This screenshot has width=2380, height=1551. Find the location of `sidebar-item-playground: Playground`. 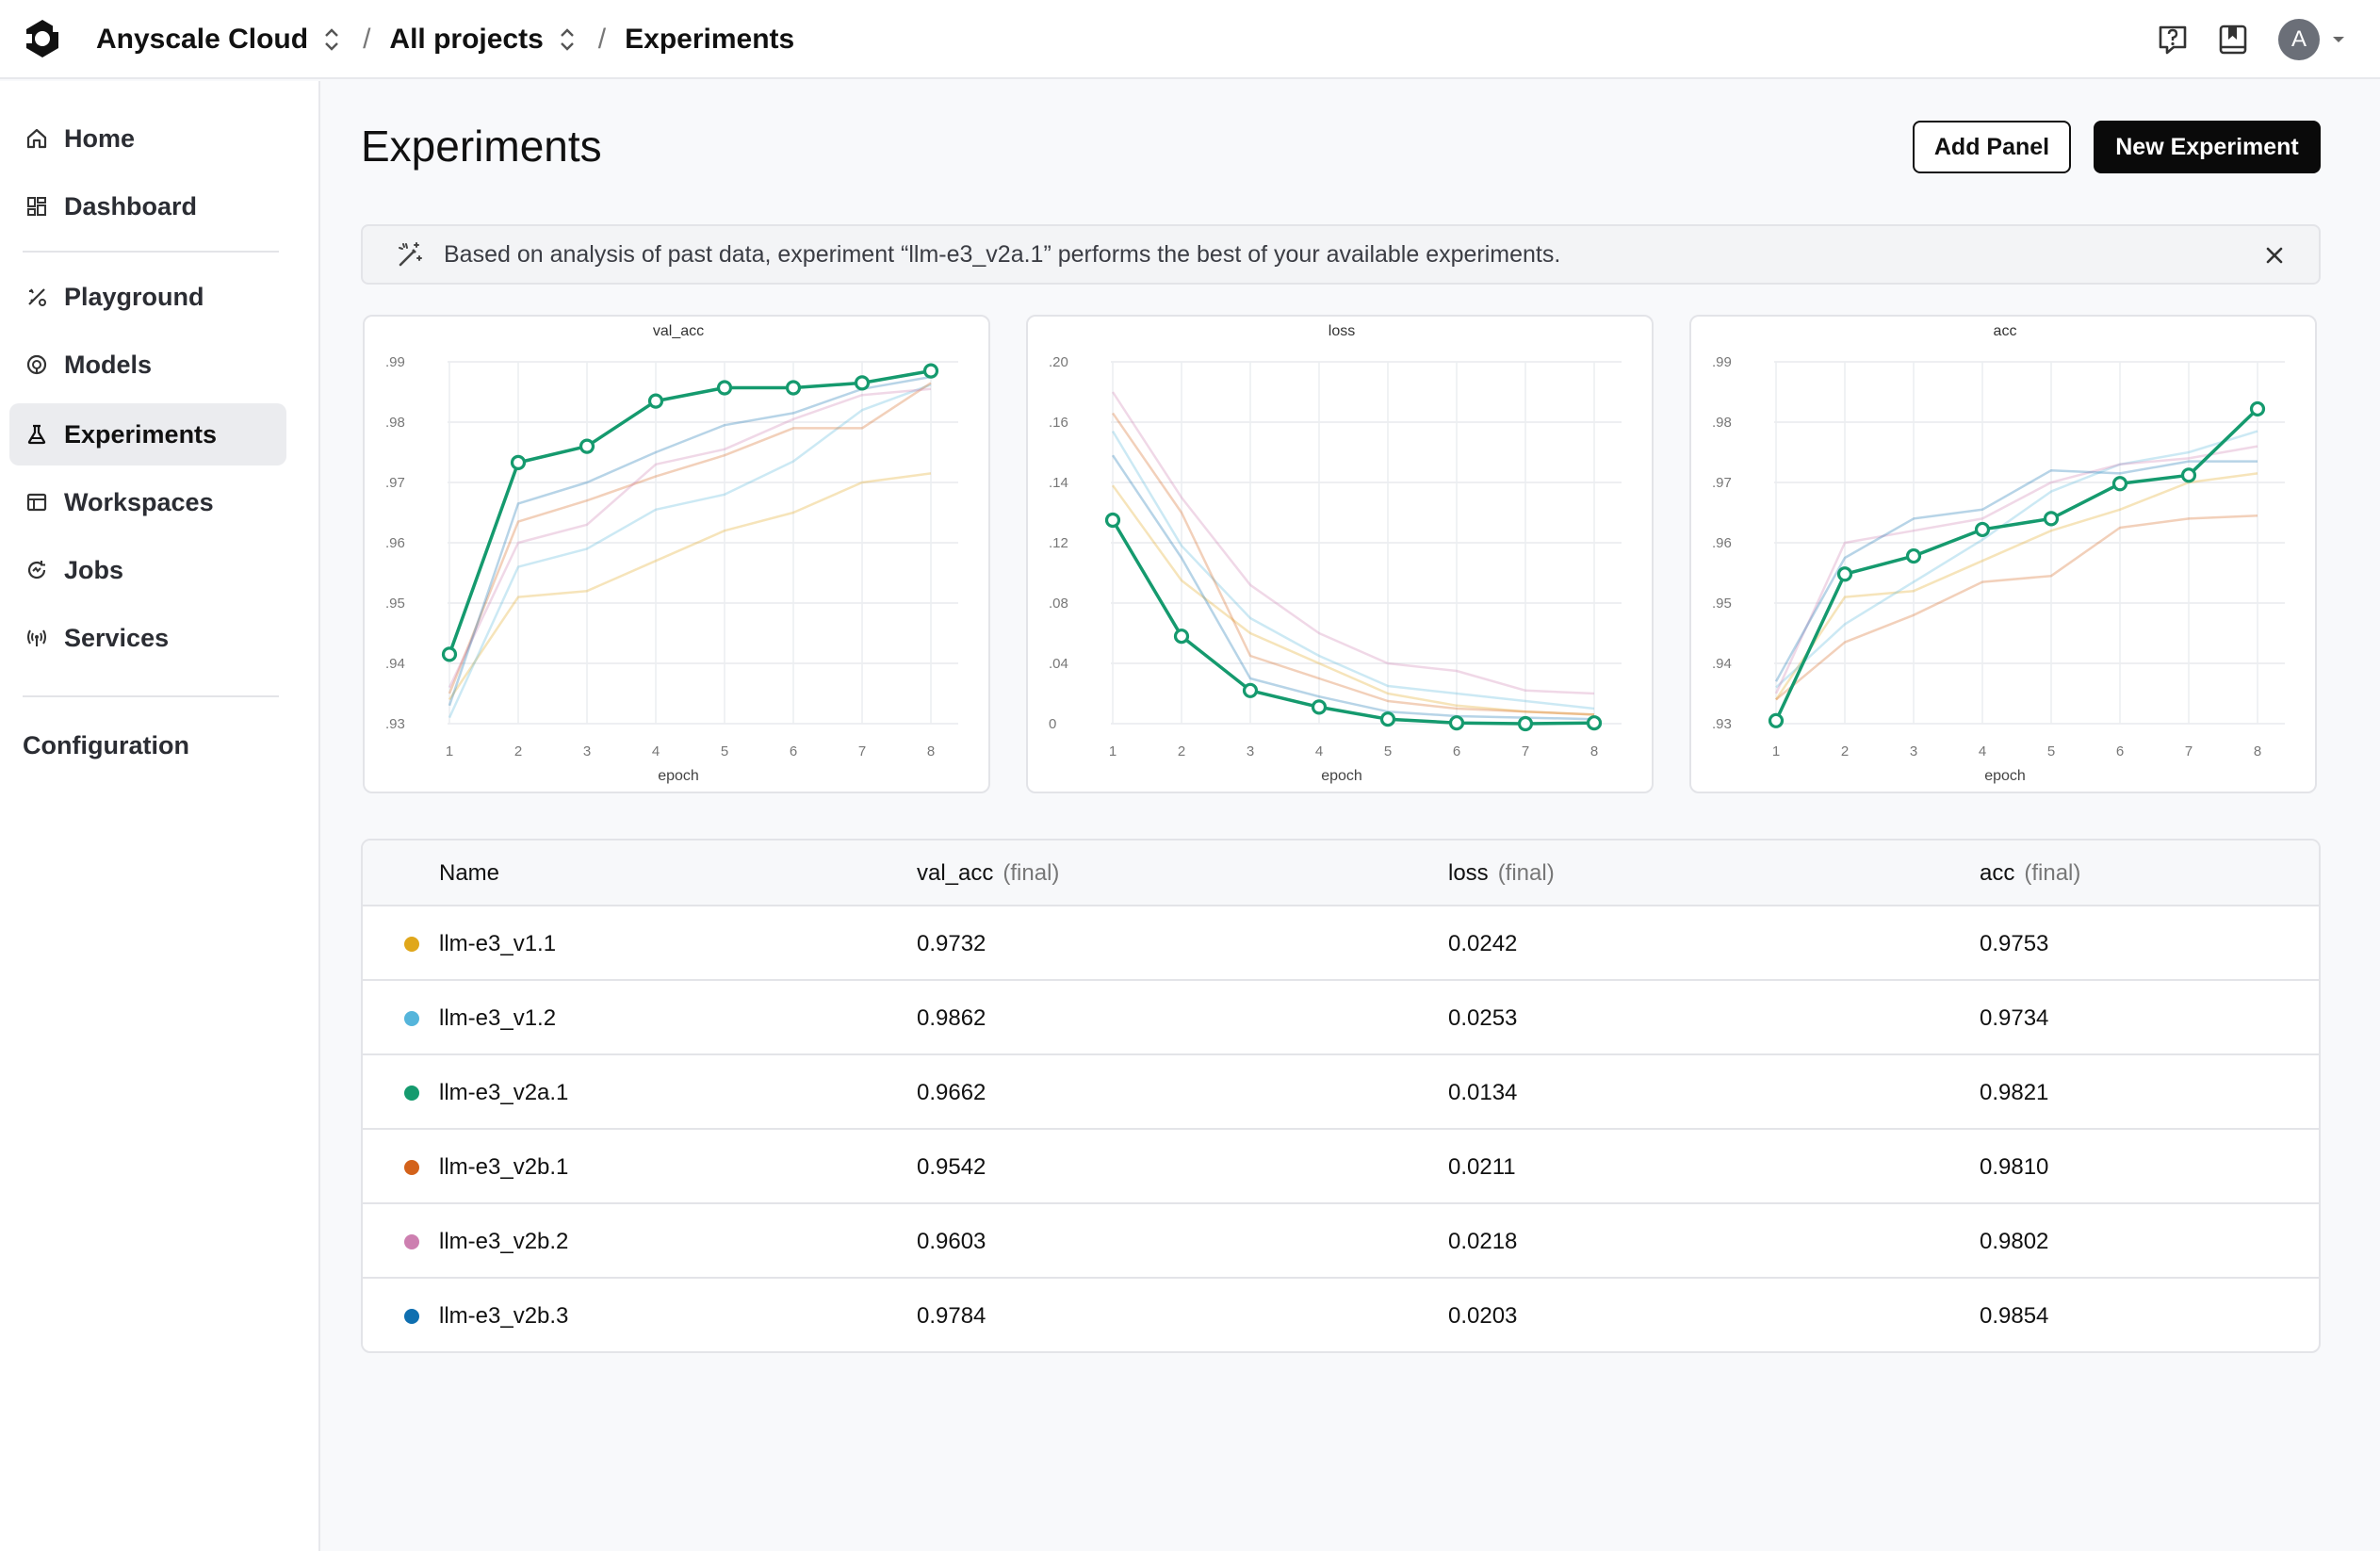

sidebar-item-playground: Playground is located at coordinates (147, 297).